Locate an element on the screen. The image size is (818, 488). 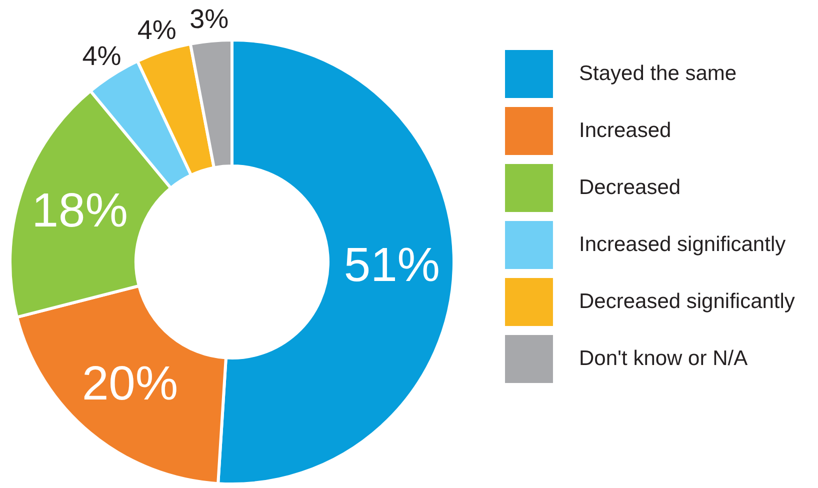
legend-label: Increased is located at coordinates (625, 130).